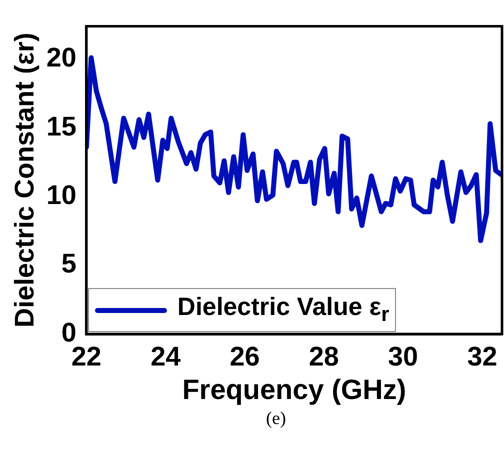 The width and height of the screenshot is (504, 450). What do you see at coordinates (68, 263) in the screenshot?
I see `y-tick-label: 5` at bounding box center [68, 263].